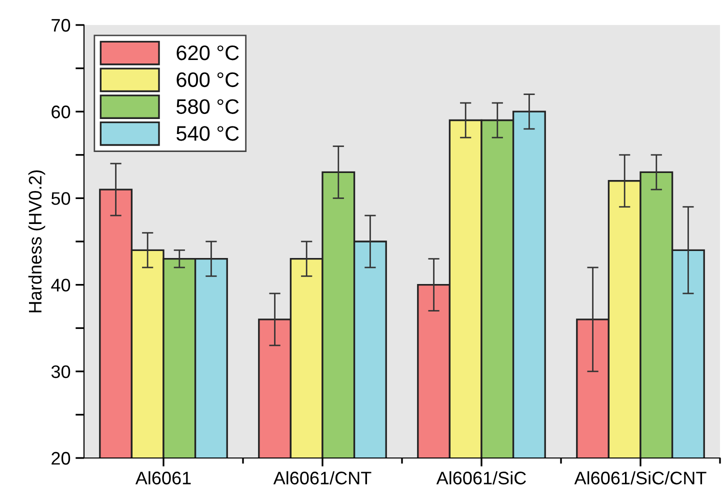 Image resolution: width=727 pixels, height=492 pixels. I want to click on x-tick-label: Al6061/CNT, so click(322, 477).